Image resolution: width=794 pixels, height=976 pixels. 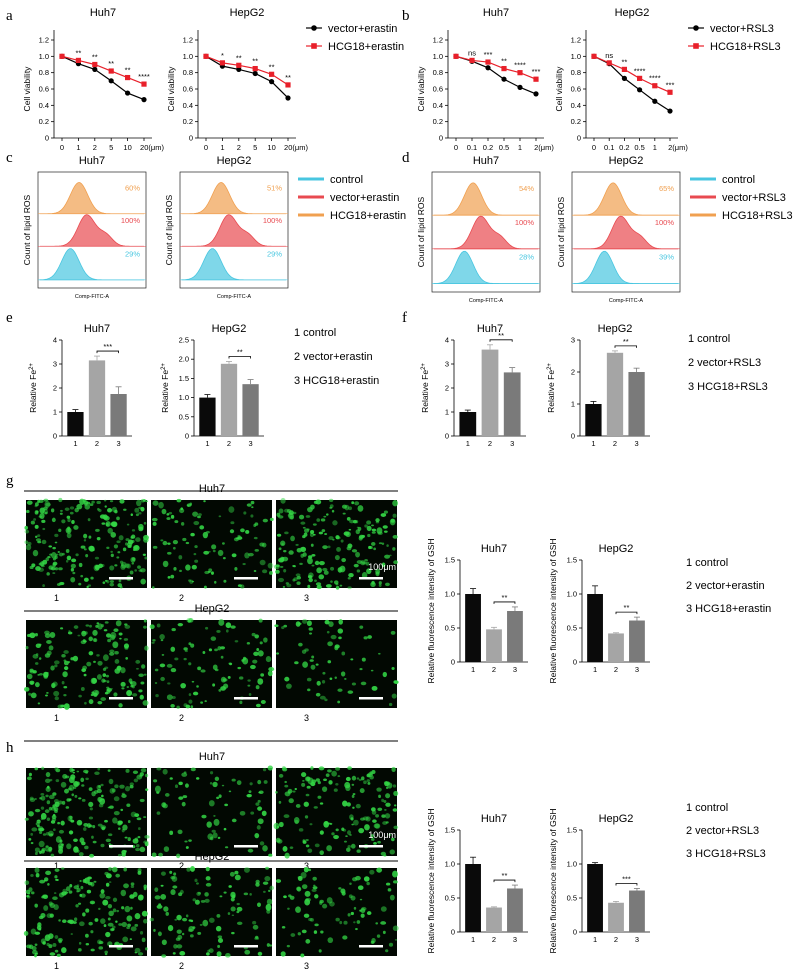 I want to click on viability-HepG2-significance: **, so click(x=255, y=61).